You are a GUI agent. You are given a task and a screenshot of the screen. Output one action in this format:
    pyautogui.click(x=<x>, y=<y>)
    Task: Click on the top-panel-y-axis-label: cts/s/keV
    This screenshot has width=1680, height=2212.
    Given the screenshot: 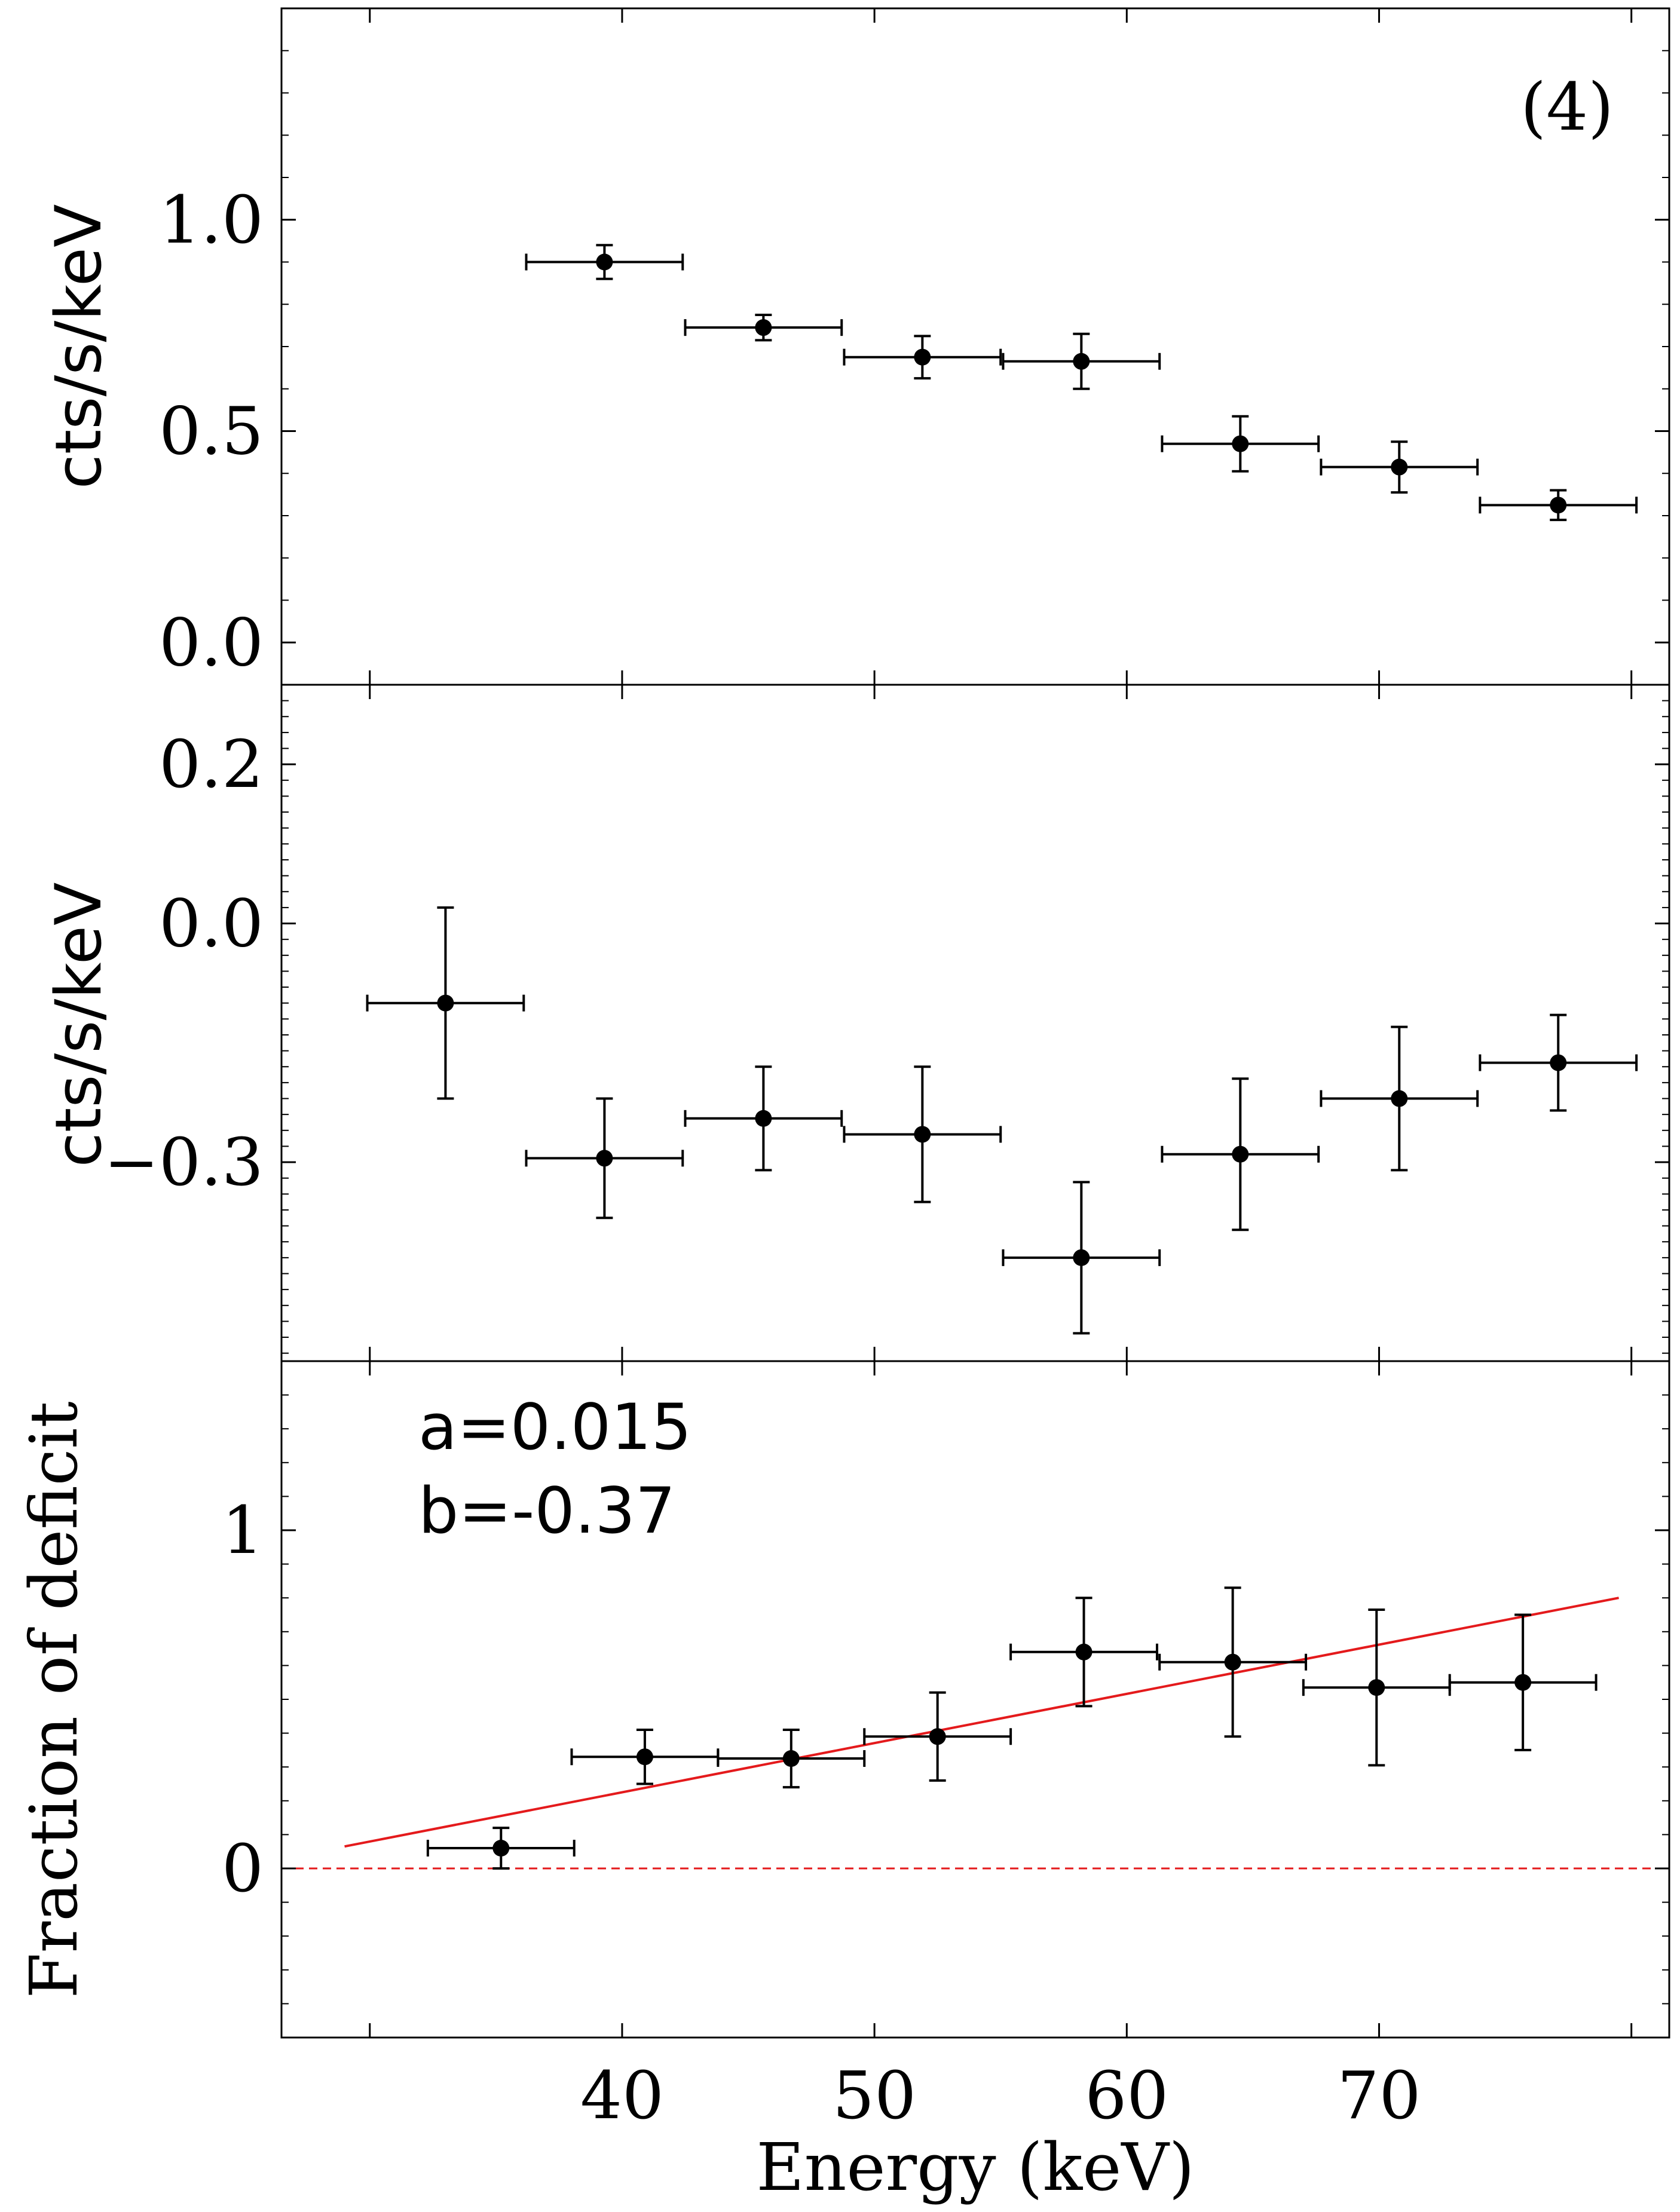 What is the action you would take?
    pyautogui.click(x=78, y=346)
    